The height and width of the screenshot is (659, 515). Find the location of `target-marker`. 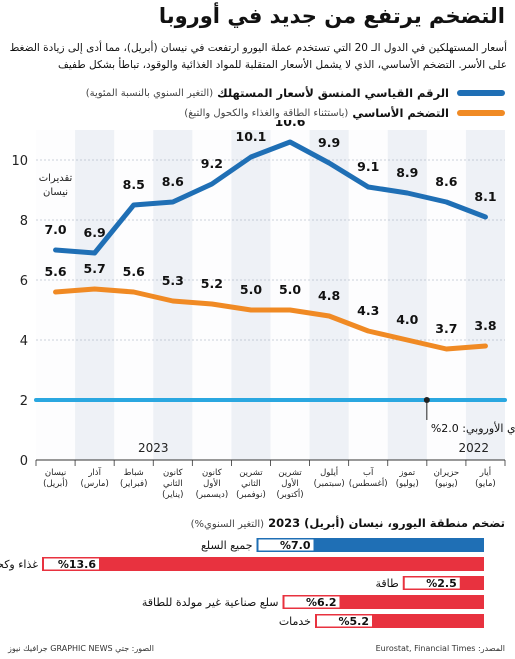

target-marker is located at coordinates (426, 400).